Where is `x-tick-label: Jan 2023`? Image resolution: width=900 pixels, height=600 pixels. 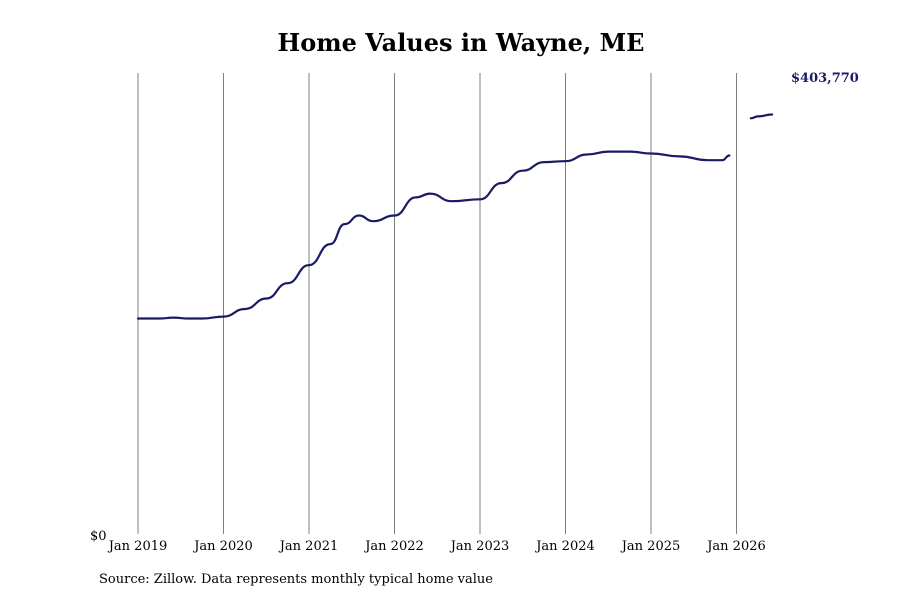 x-tick-label: Jan 2023 is located at coordinates (479, 546).